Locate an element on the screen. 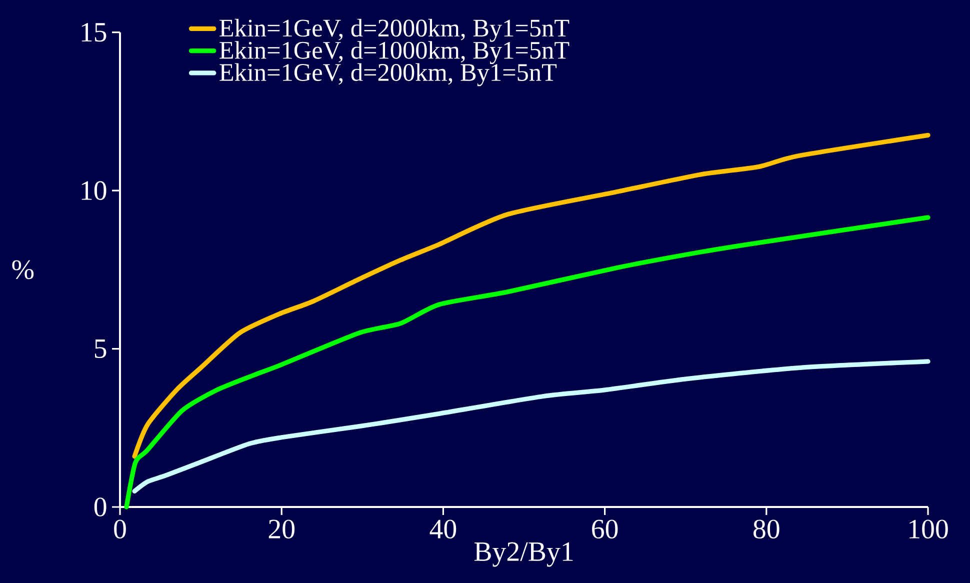 The height and width of the screenshot is (583, 970). legend-label: Ekin=1GeV, d=2000km, By1=5nT is located at coordinates (395, 30).